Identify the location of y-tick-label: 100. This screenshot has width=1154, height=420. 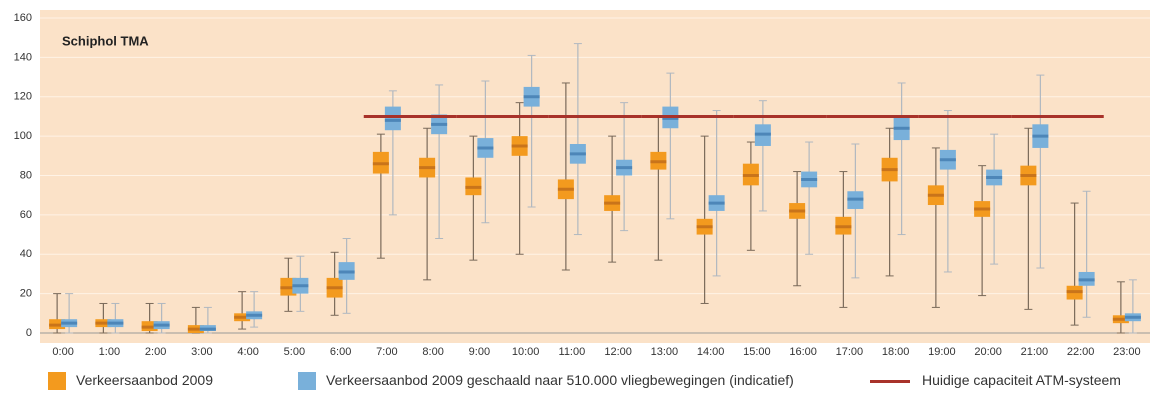
(23, 136).